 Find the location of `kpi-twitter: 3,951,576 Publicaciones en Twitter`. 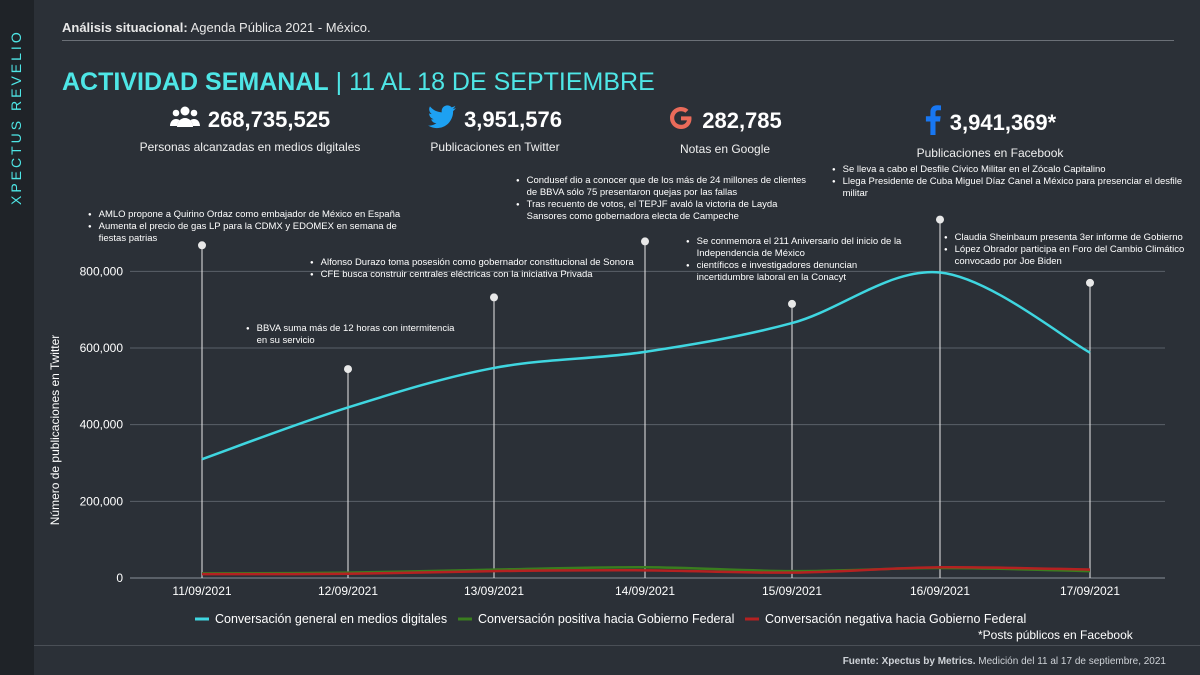

kpi-twitter: 3,951,576 Publicaciones en Twitter is located at coordinates (495, 129).